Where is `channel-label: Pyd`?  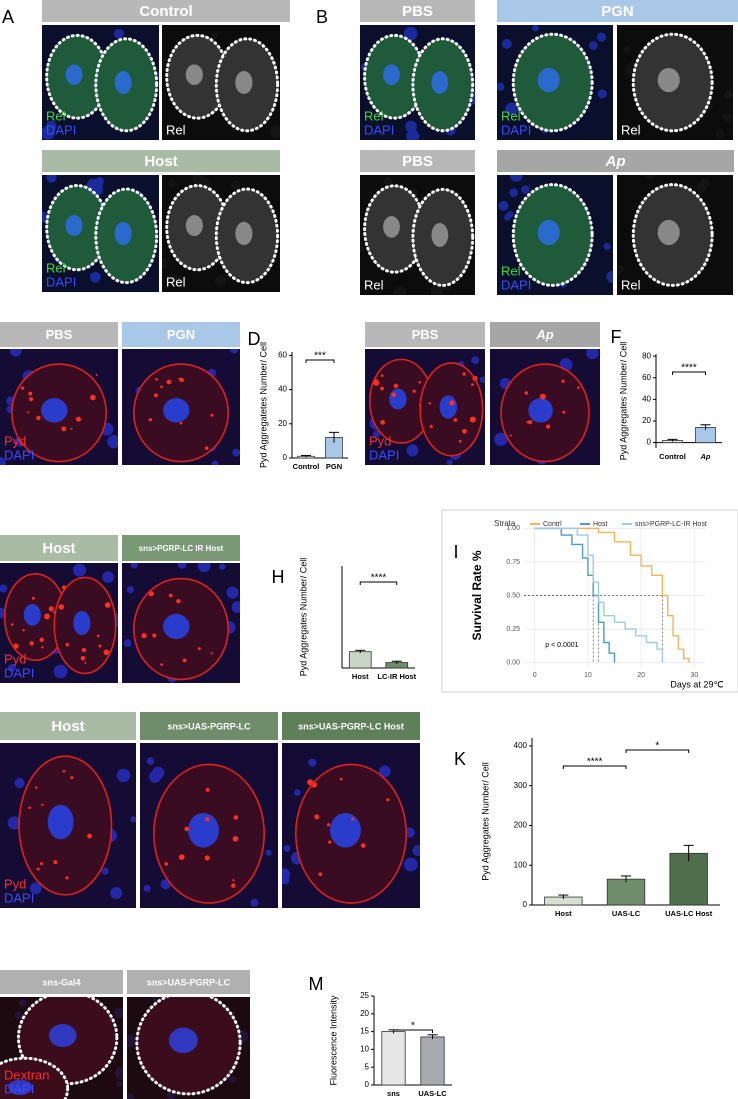
channel-label: Pyd is located at coordinates (15, 440).